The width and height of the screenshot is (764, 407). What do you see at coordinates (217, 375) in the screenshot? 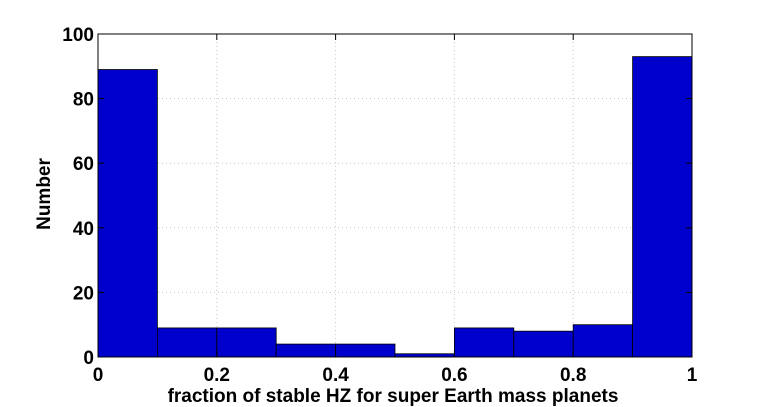
I see `x-tick-label: 0.2` at bounding box center [217, 375].